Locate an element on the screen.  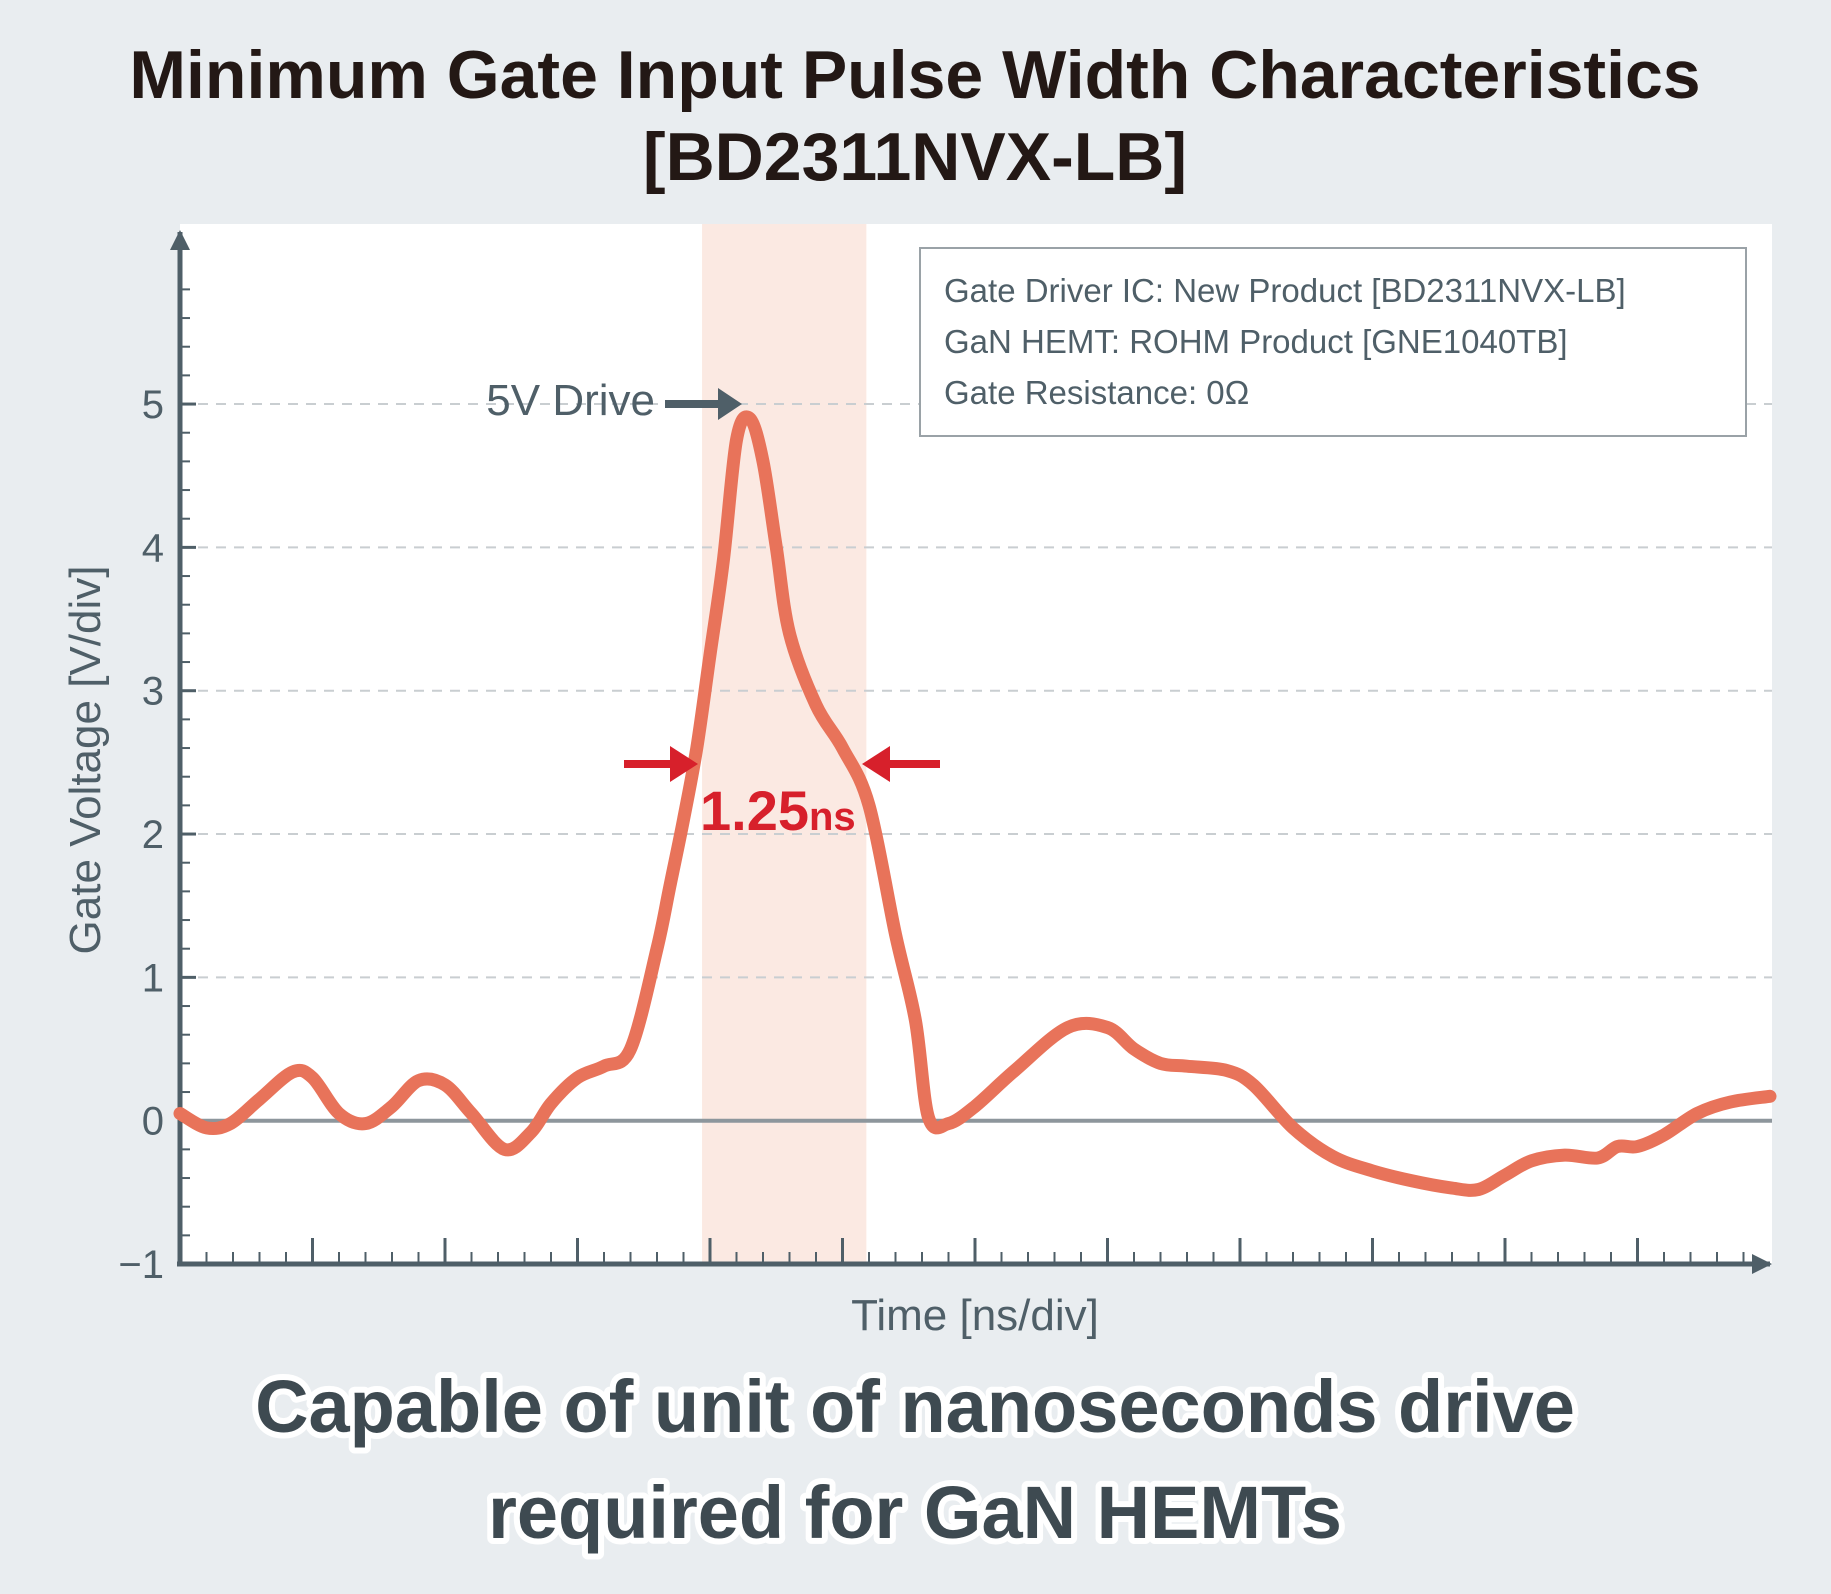
peak-arrow-head is located at coordinates (730, 404).